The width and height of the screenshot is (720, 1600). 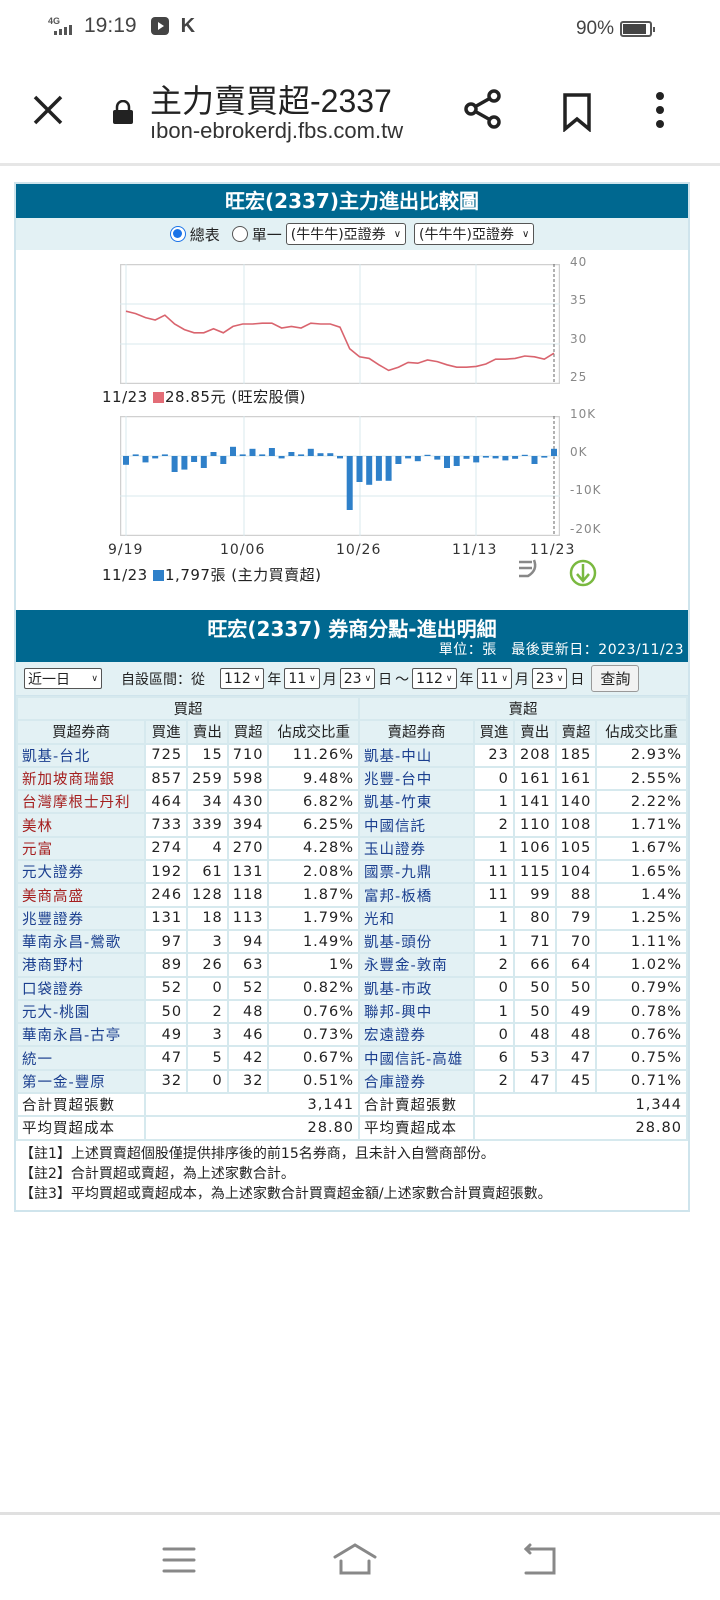 What do you see at coordinates (417, 941) in the screenshot?
I see `sell-broker-link: 凱基-頭份` at bounding box center [417, 941].